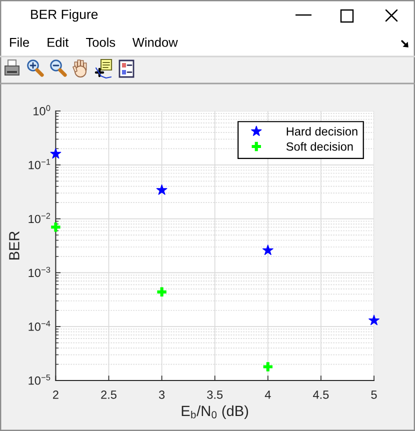 The height and width of the screenshot is (431, 415). I want to click on chart-title: BER Figure, so click(64, 15).